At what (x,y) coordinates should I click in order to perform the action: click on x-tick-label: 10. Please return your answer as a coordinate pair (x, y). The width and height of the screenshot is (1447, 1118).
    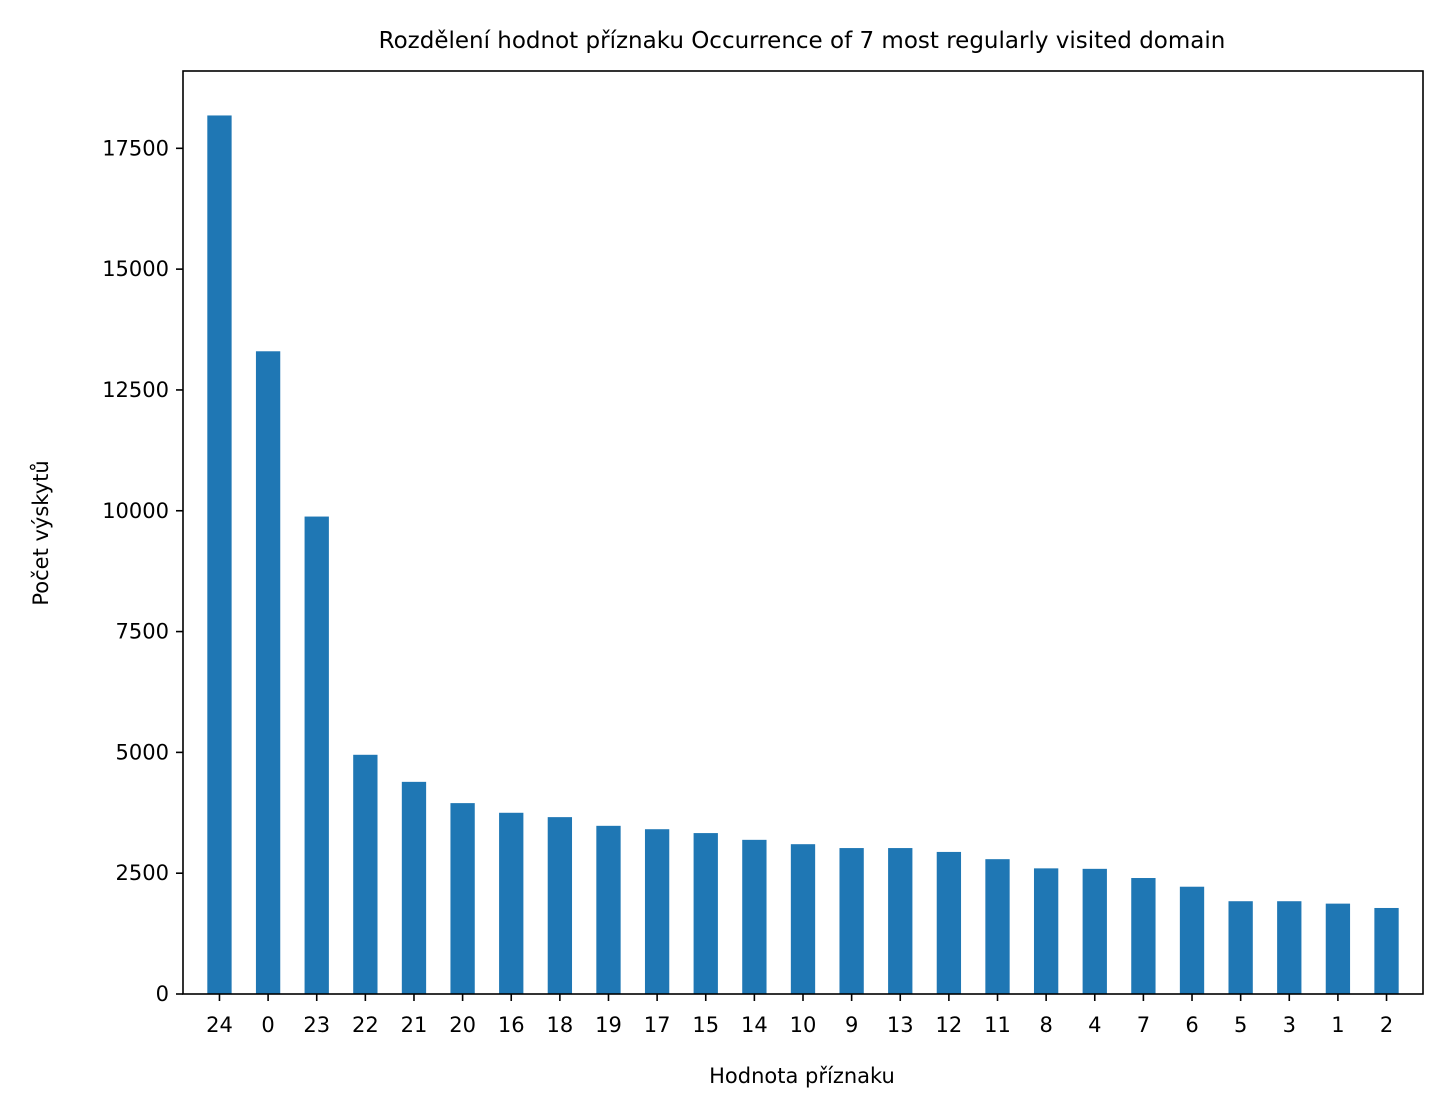
    Looking at the image, I should click on (803, 1025).